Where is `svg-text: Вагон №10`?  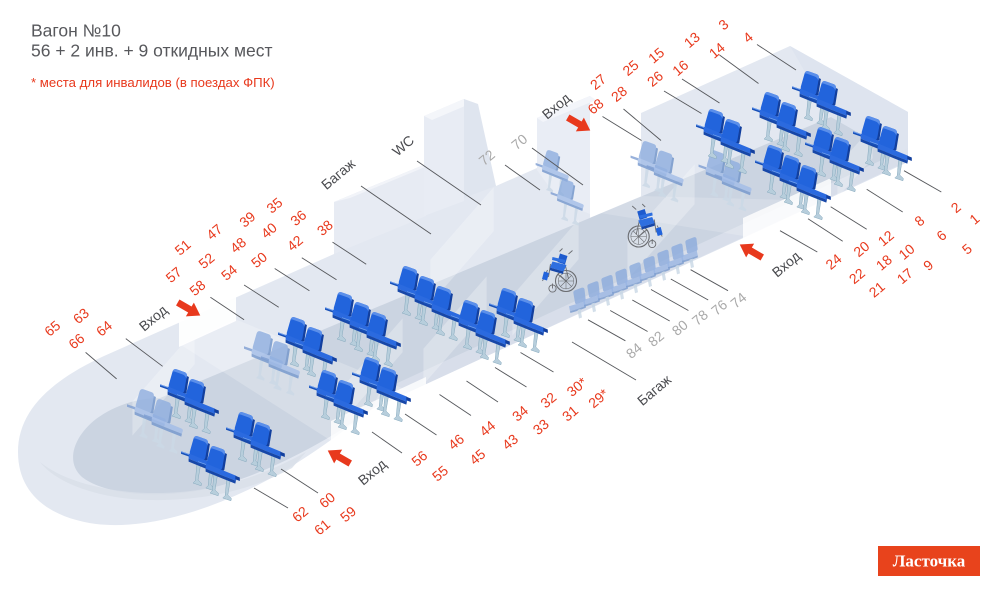
svg-text: Вагон №10 is located at coordinates (76, 31).